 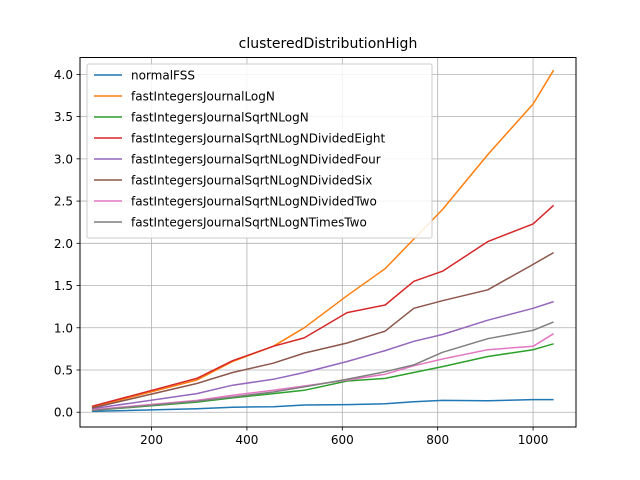 I want to click on y-tick-label: 2.5, so click(x=63, y=202).